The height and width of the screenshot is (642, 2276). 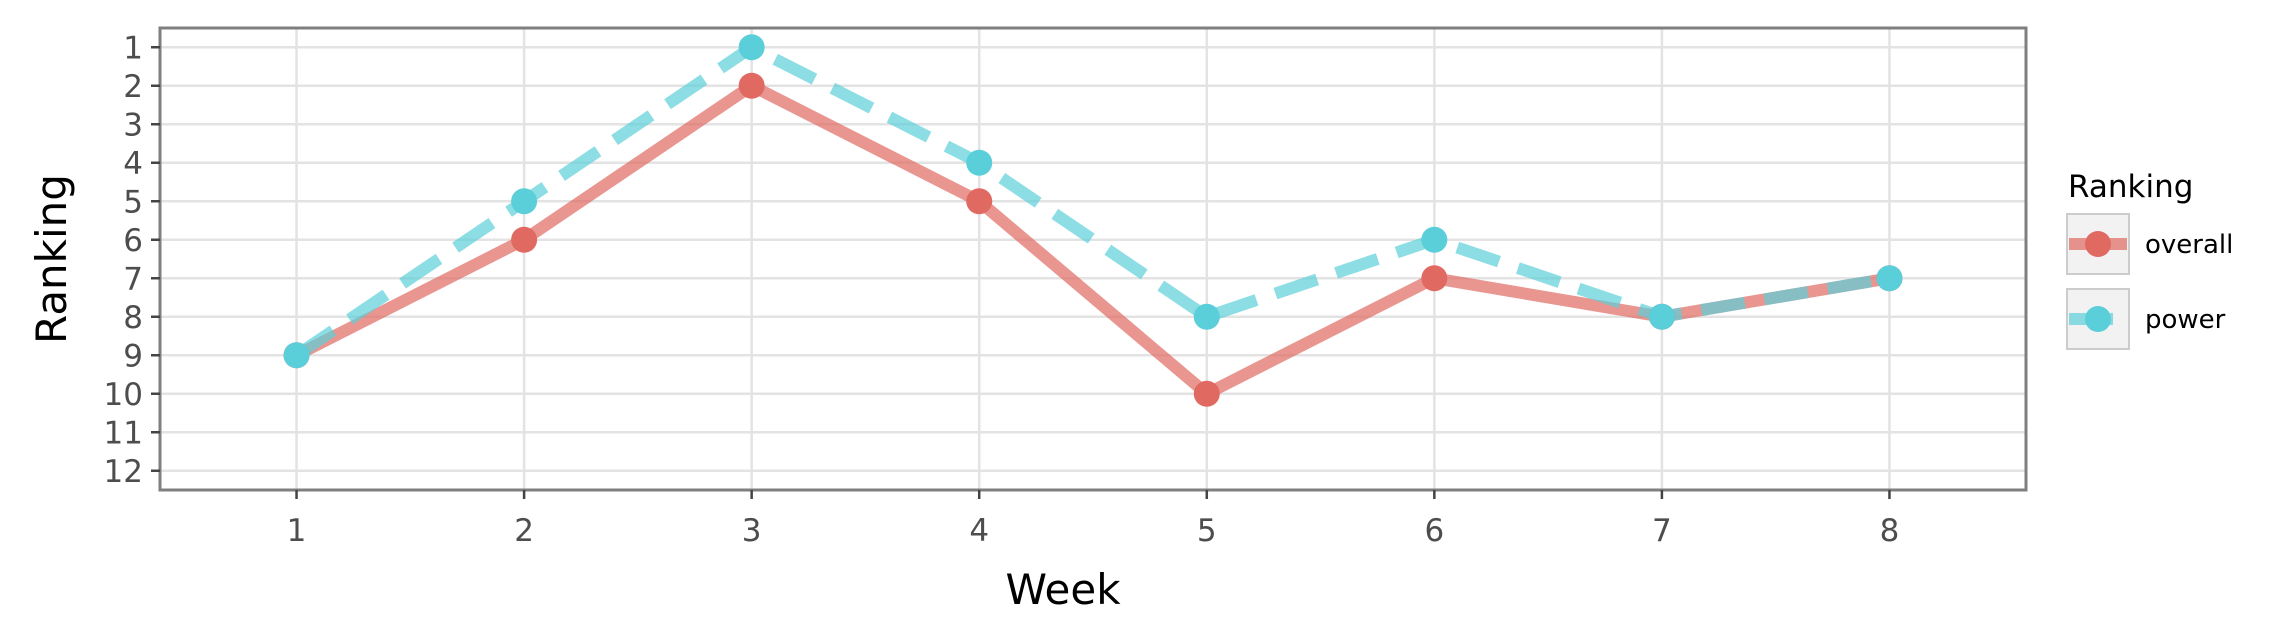 What do you see at coordinates (133, 241) in the screenshot?
I see `y-tick-label: 6` at bounding box center [133, 241].